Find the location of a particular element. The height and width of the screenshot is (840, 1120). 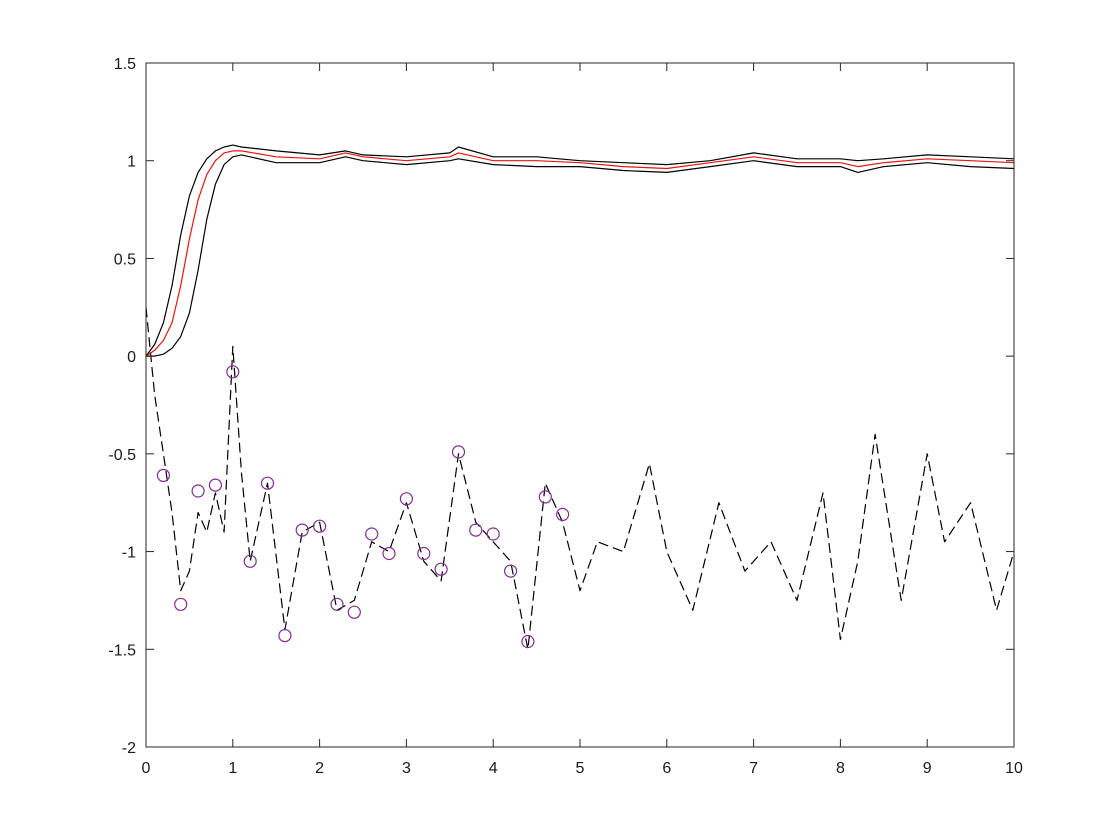

y-tick-label: 0.5 is located at coordinates (125, 259).